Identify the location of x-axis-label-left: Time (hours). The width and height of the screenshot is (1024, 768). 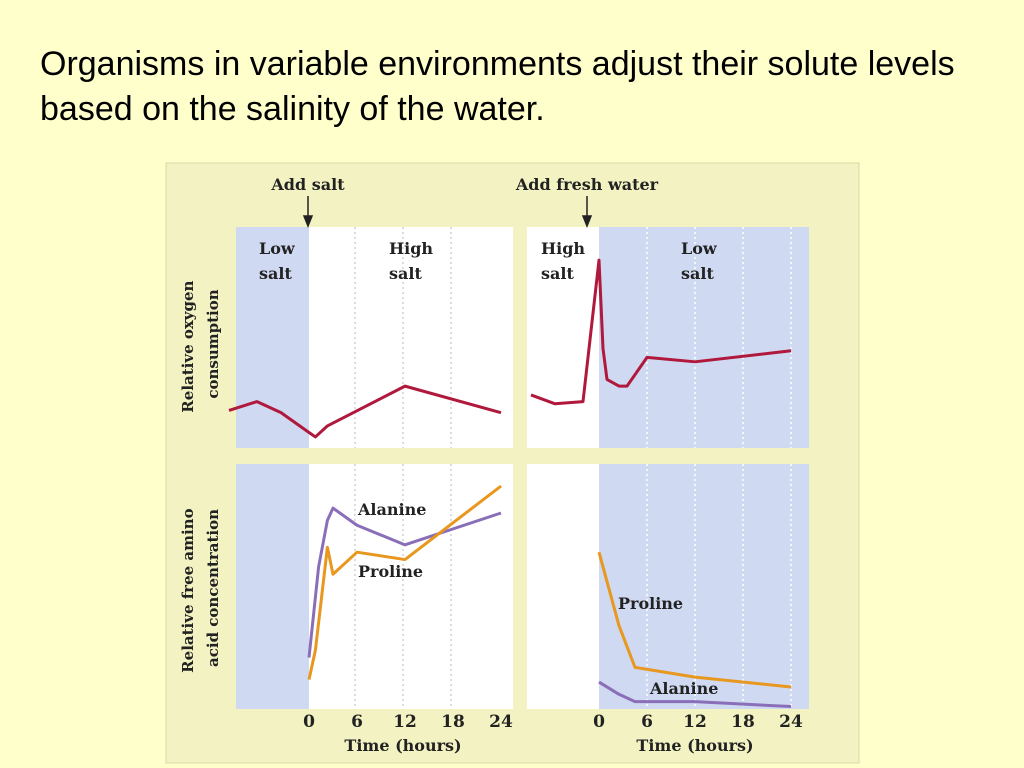
(402, 745).